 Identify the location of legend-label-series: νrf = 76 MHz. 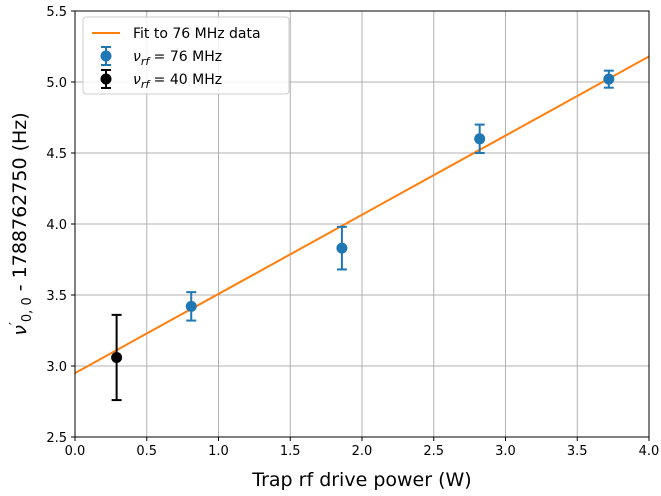
(177, 58).